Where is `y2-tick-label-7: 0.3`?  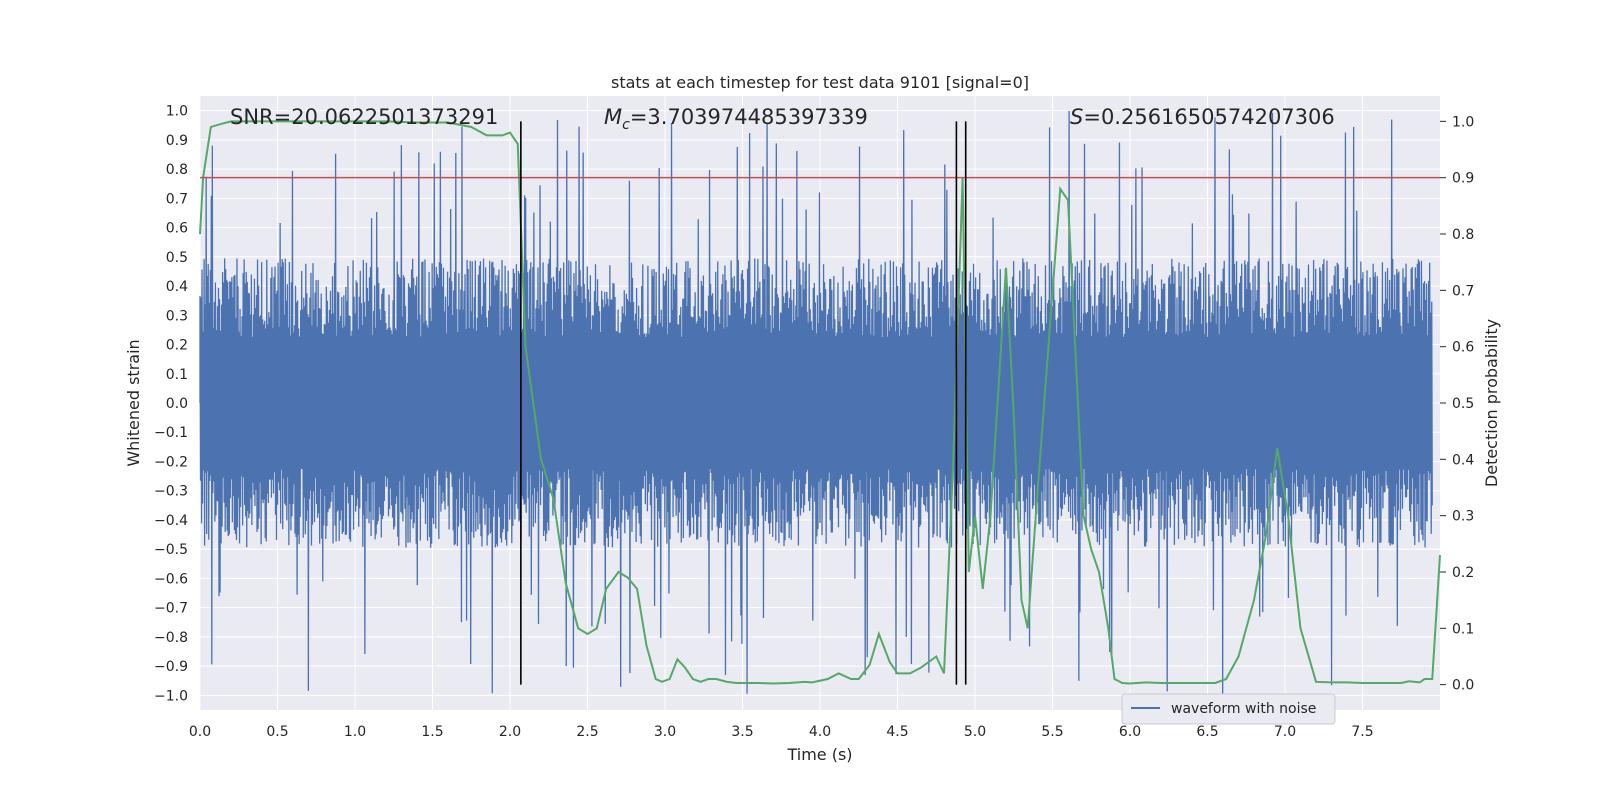
y2-tick-label-7: 0.3 is located at coordinates (1463, 517).